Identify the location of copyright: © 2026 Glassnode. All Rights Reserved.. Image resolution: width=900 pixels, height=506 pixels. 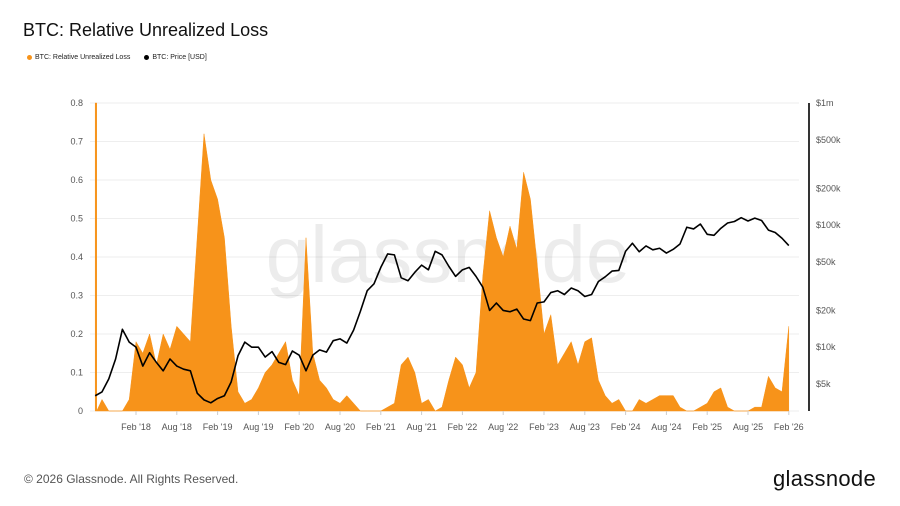
(131, 479).